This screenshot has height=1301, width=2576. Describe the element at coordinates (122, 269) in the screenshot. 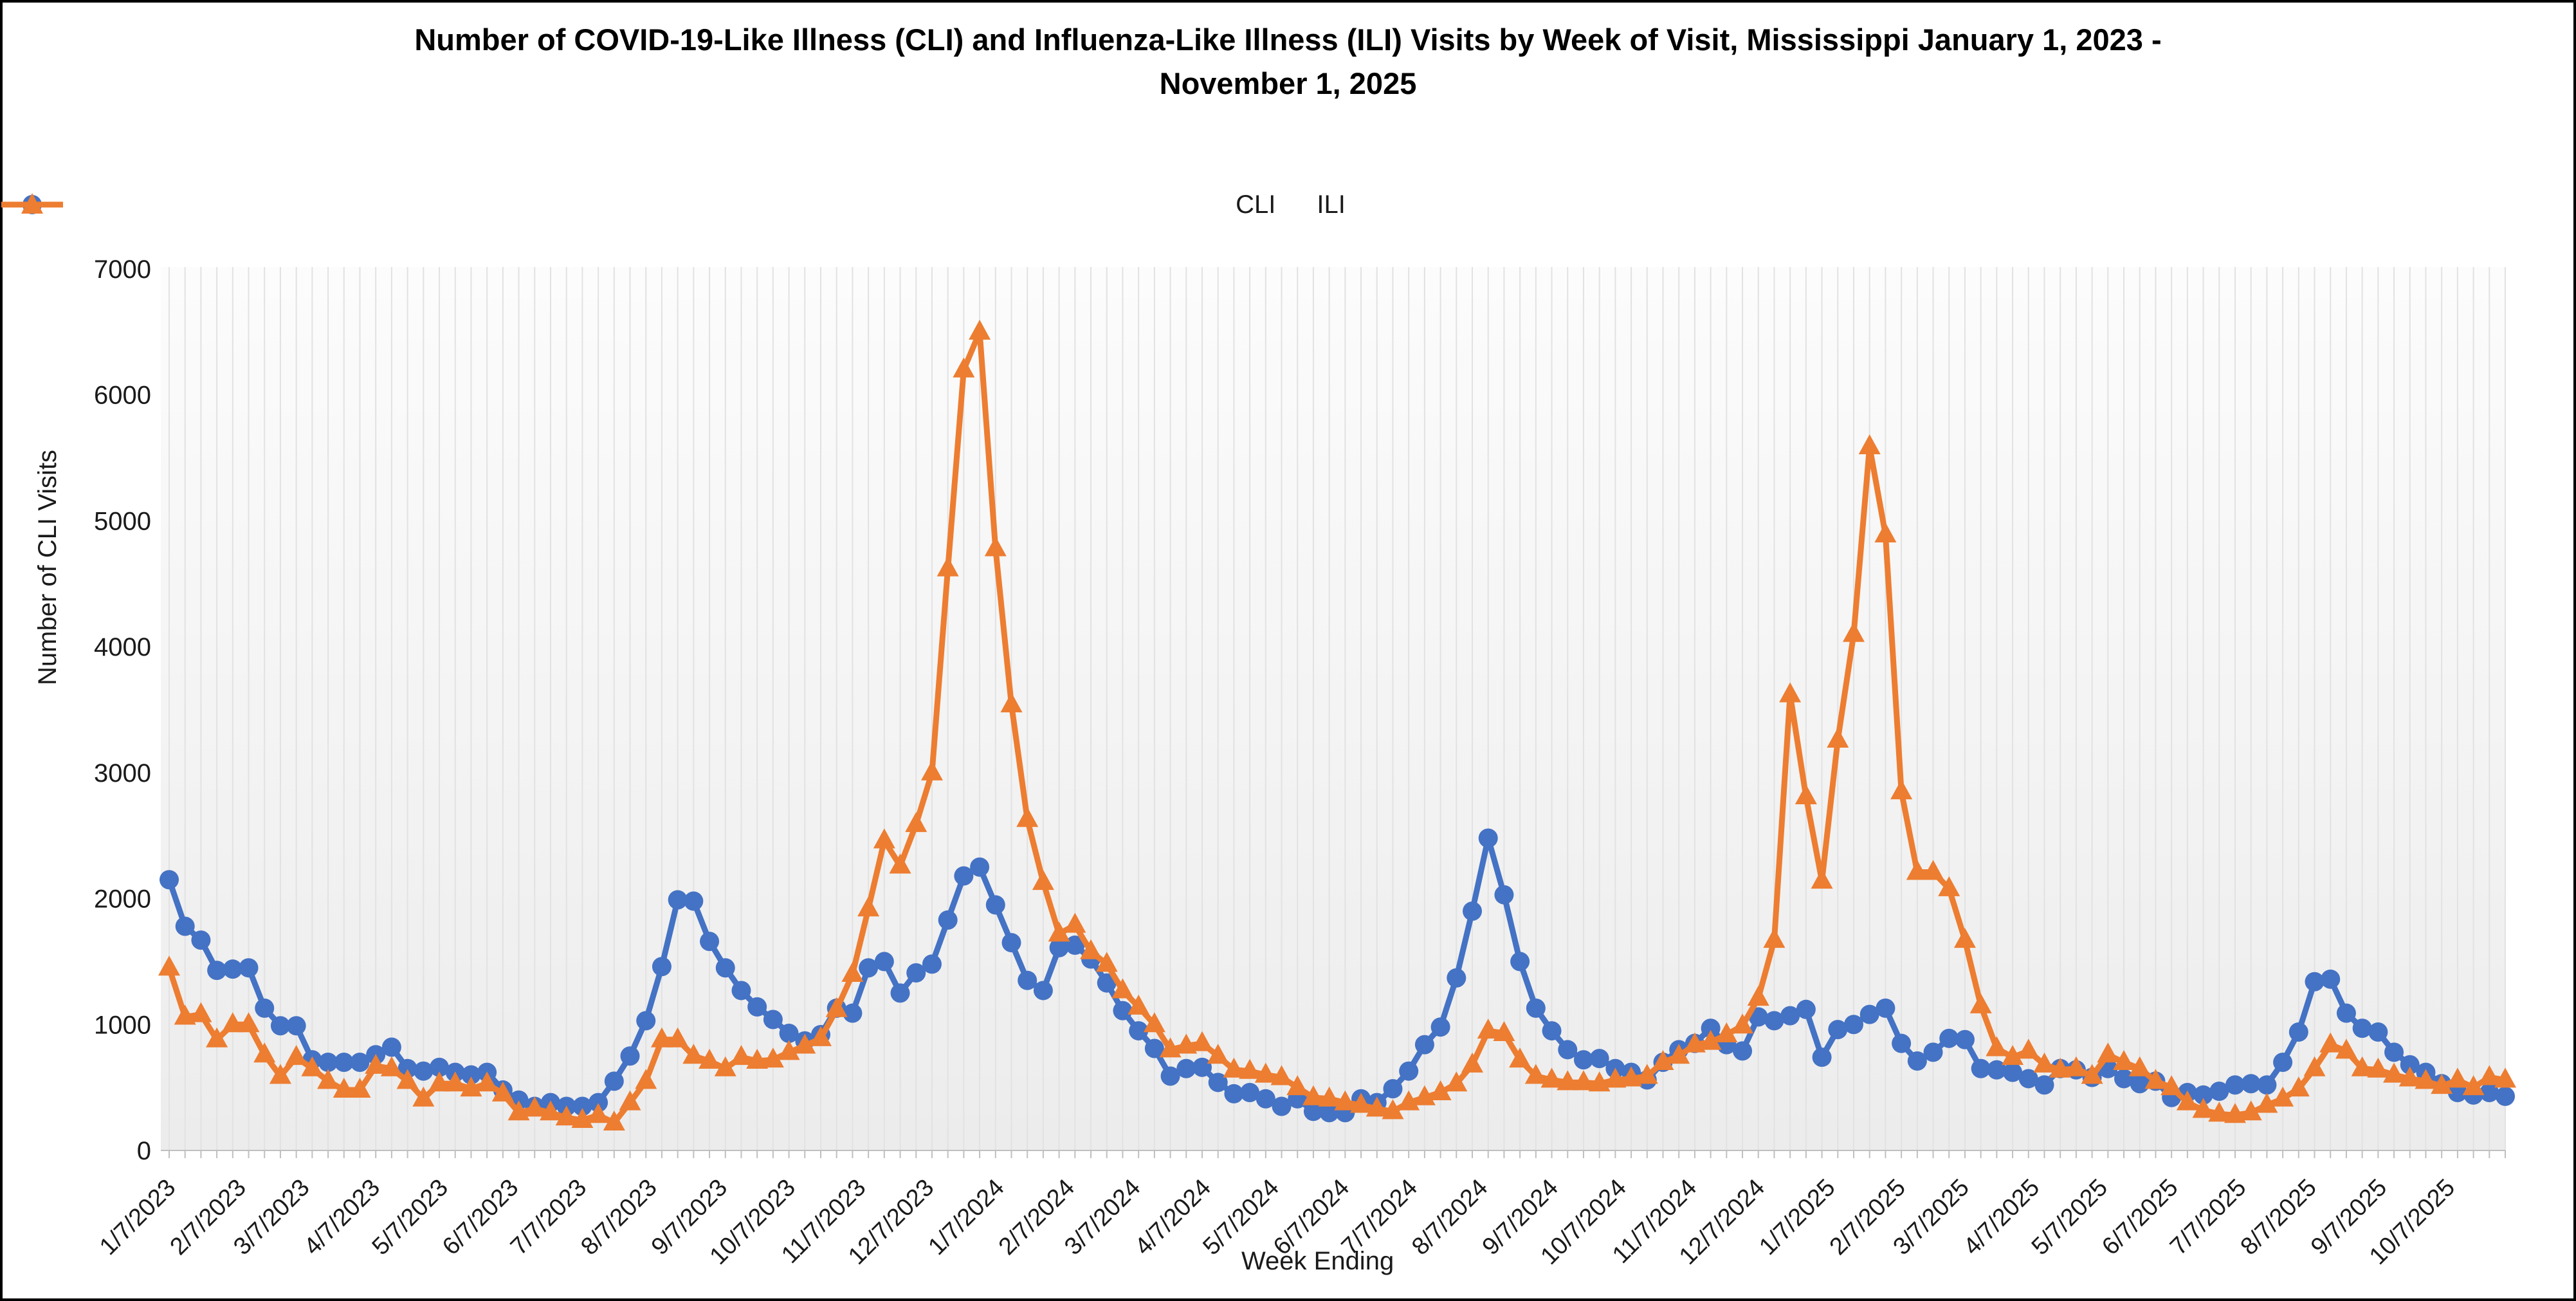

I see `svg-text: 7000` at that location.